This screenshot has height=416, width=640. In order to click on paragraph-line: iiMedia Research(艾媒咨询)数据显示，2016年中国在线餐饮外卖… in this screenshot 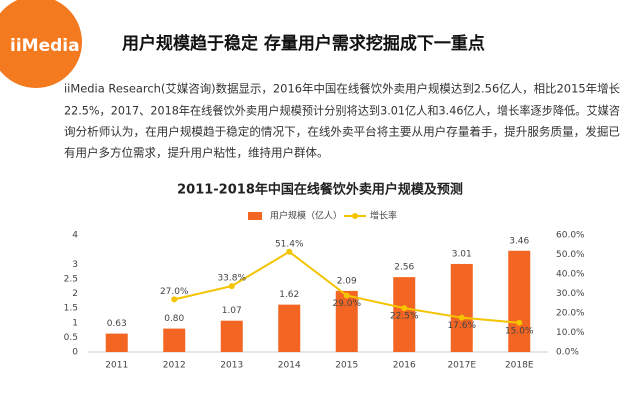, I will do `click(342, 89)`.